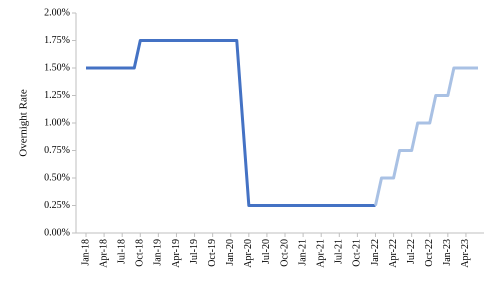  Describe the element at coordinates (57, 12) in the screenshot. I see `y-tick-label: 2.00%` at that location.